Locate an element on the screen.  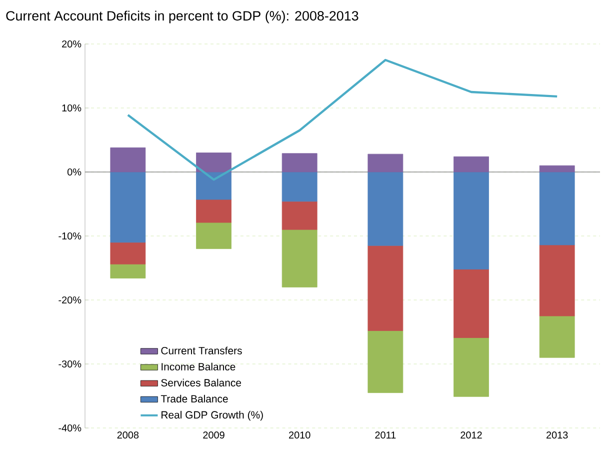
y-tick-label: -30% is located at coordinates (70, 364).